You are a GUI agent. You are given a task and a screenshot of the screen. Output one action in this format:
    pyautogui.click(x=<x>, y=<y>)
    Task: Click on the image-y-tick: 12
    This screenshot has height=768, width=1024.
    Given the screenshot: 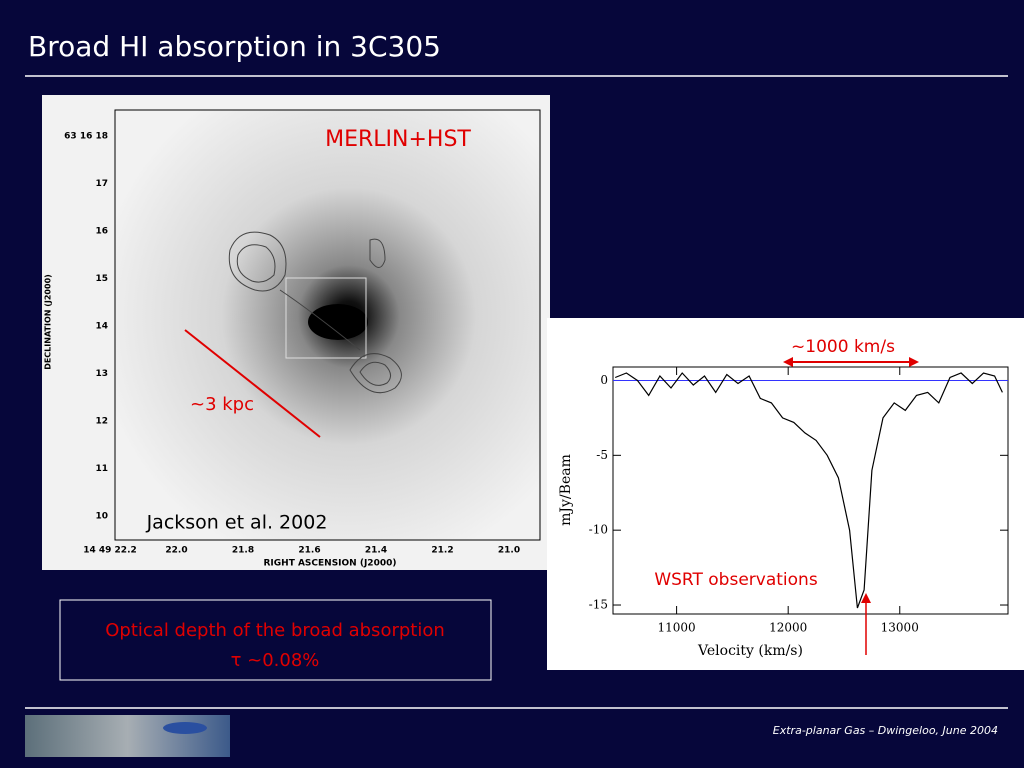 What is the action you would take?
    pyautogui.click(x=101, y=422)
    